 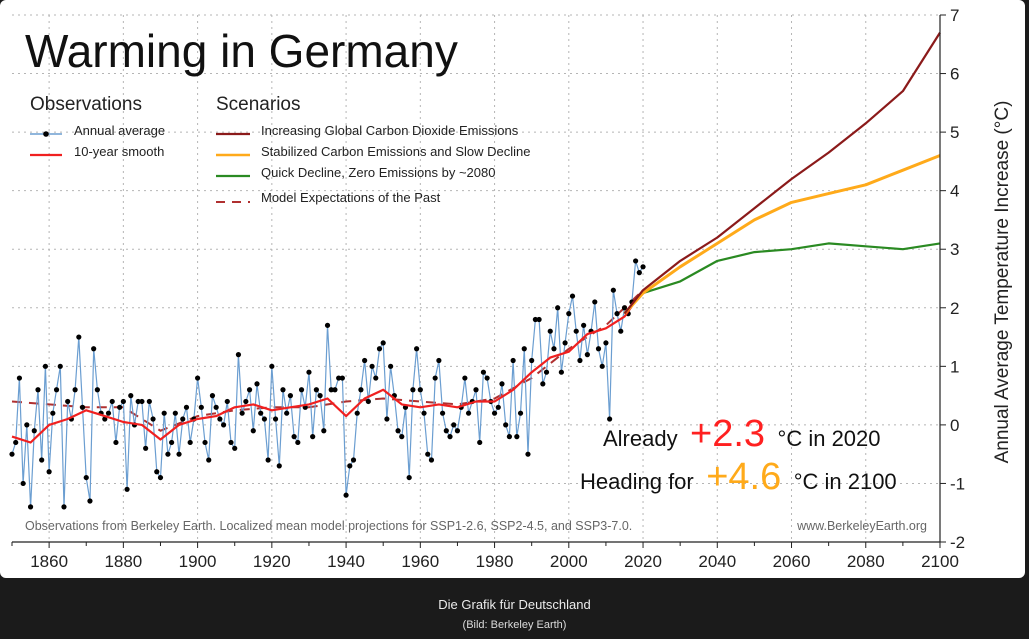 What do you see at coordinates (954, 74) in the screenshot?
I see `y-tick-label: 6` at bounding box center [954, 74].